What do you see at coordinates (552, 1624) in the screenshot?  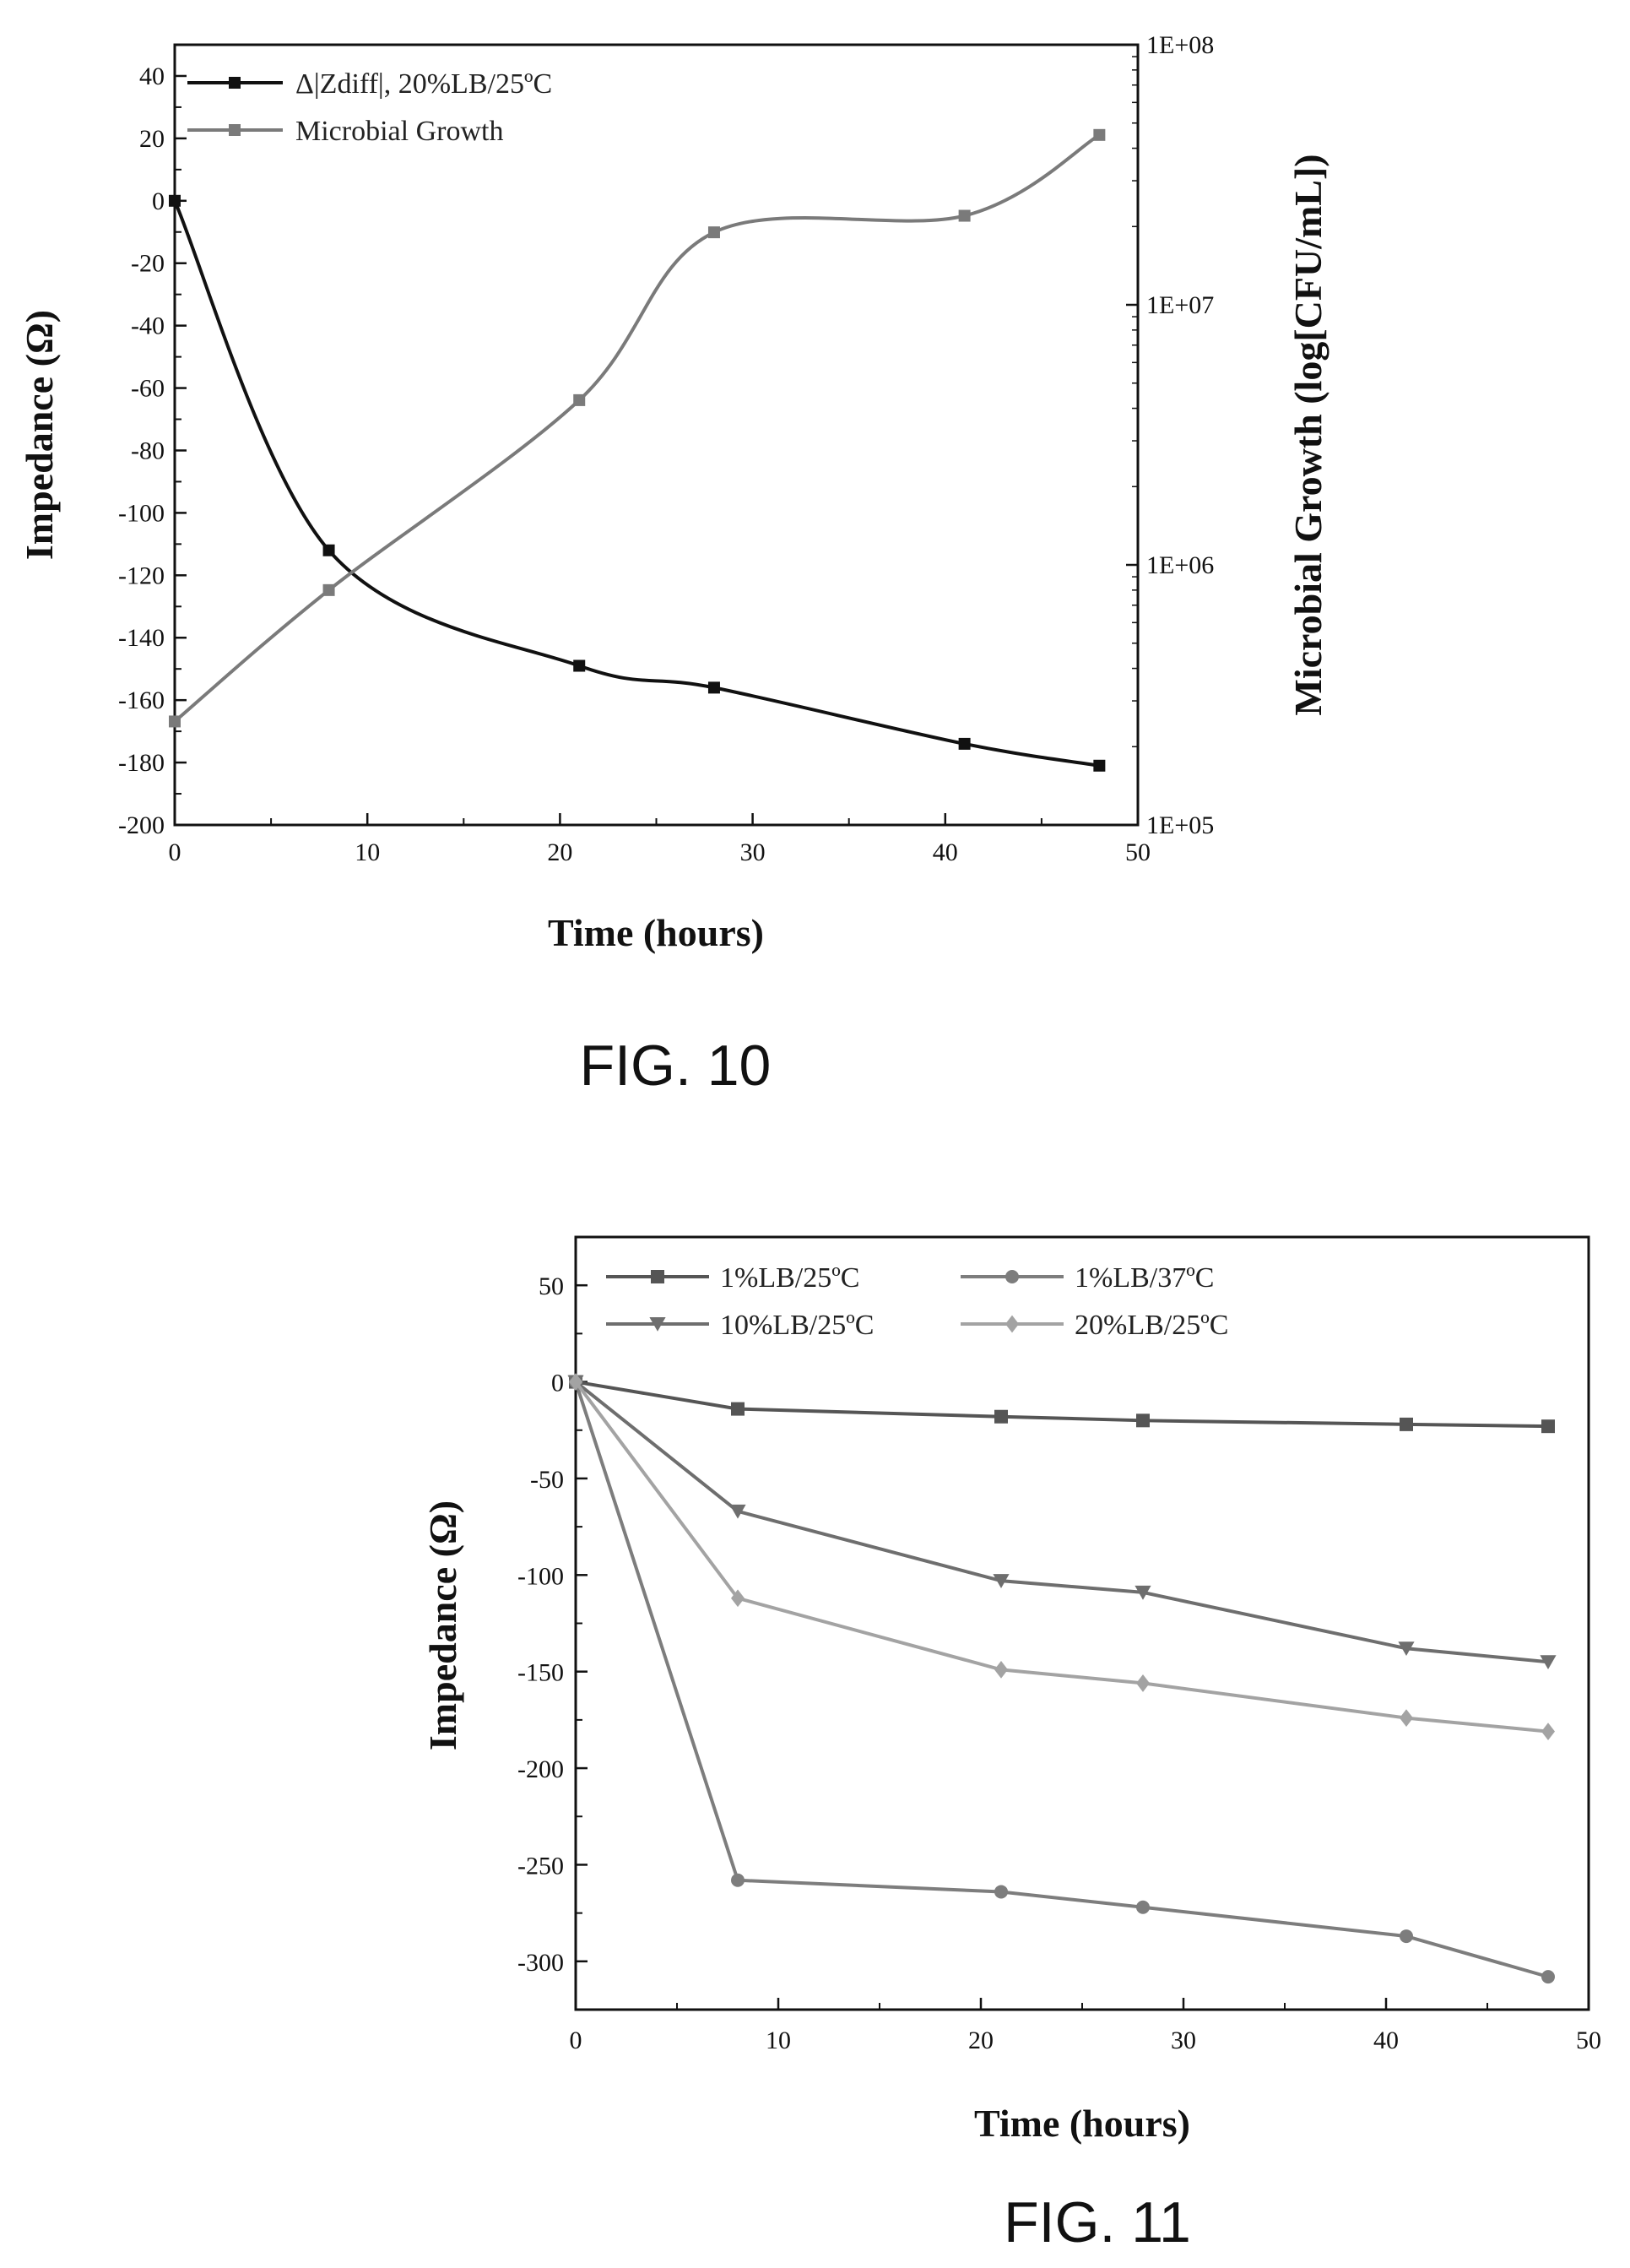 I see `fig11-y-axis: 50 0 -50 -100 -150 -200 -250 -300` at bounding box center [552, 1624].